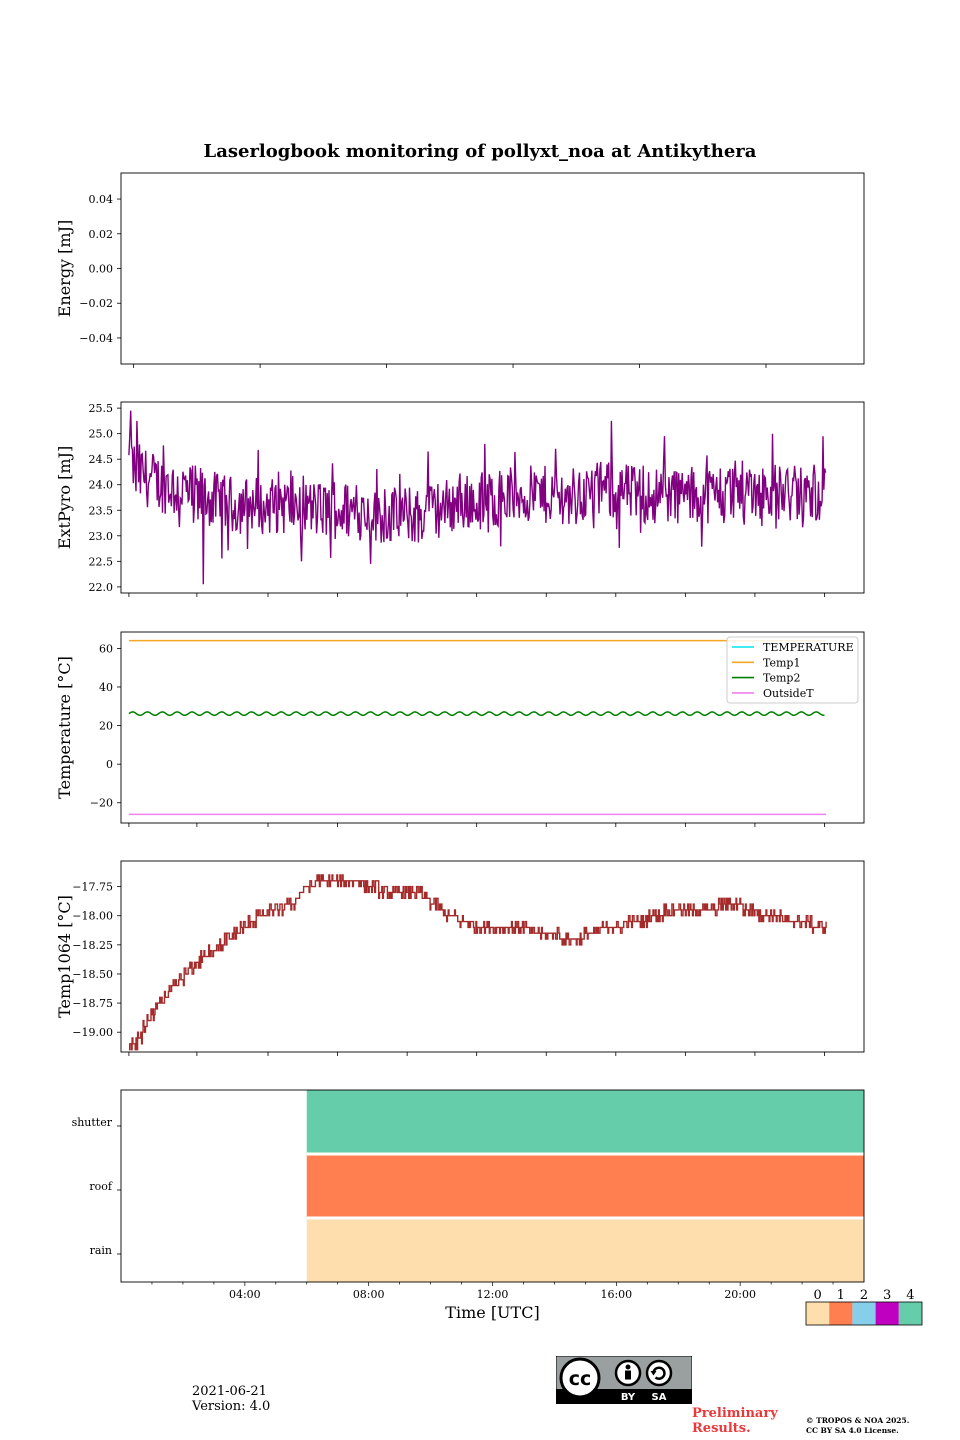 This screenshot has width=960, height=1440. I want to click on x-axis-label: Time [UTC], so click(492, 1312).